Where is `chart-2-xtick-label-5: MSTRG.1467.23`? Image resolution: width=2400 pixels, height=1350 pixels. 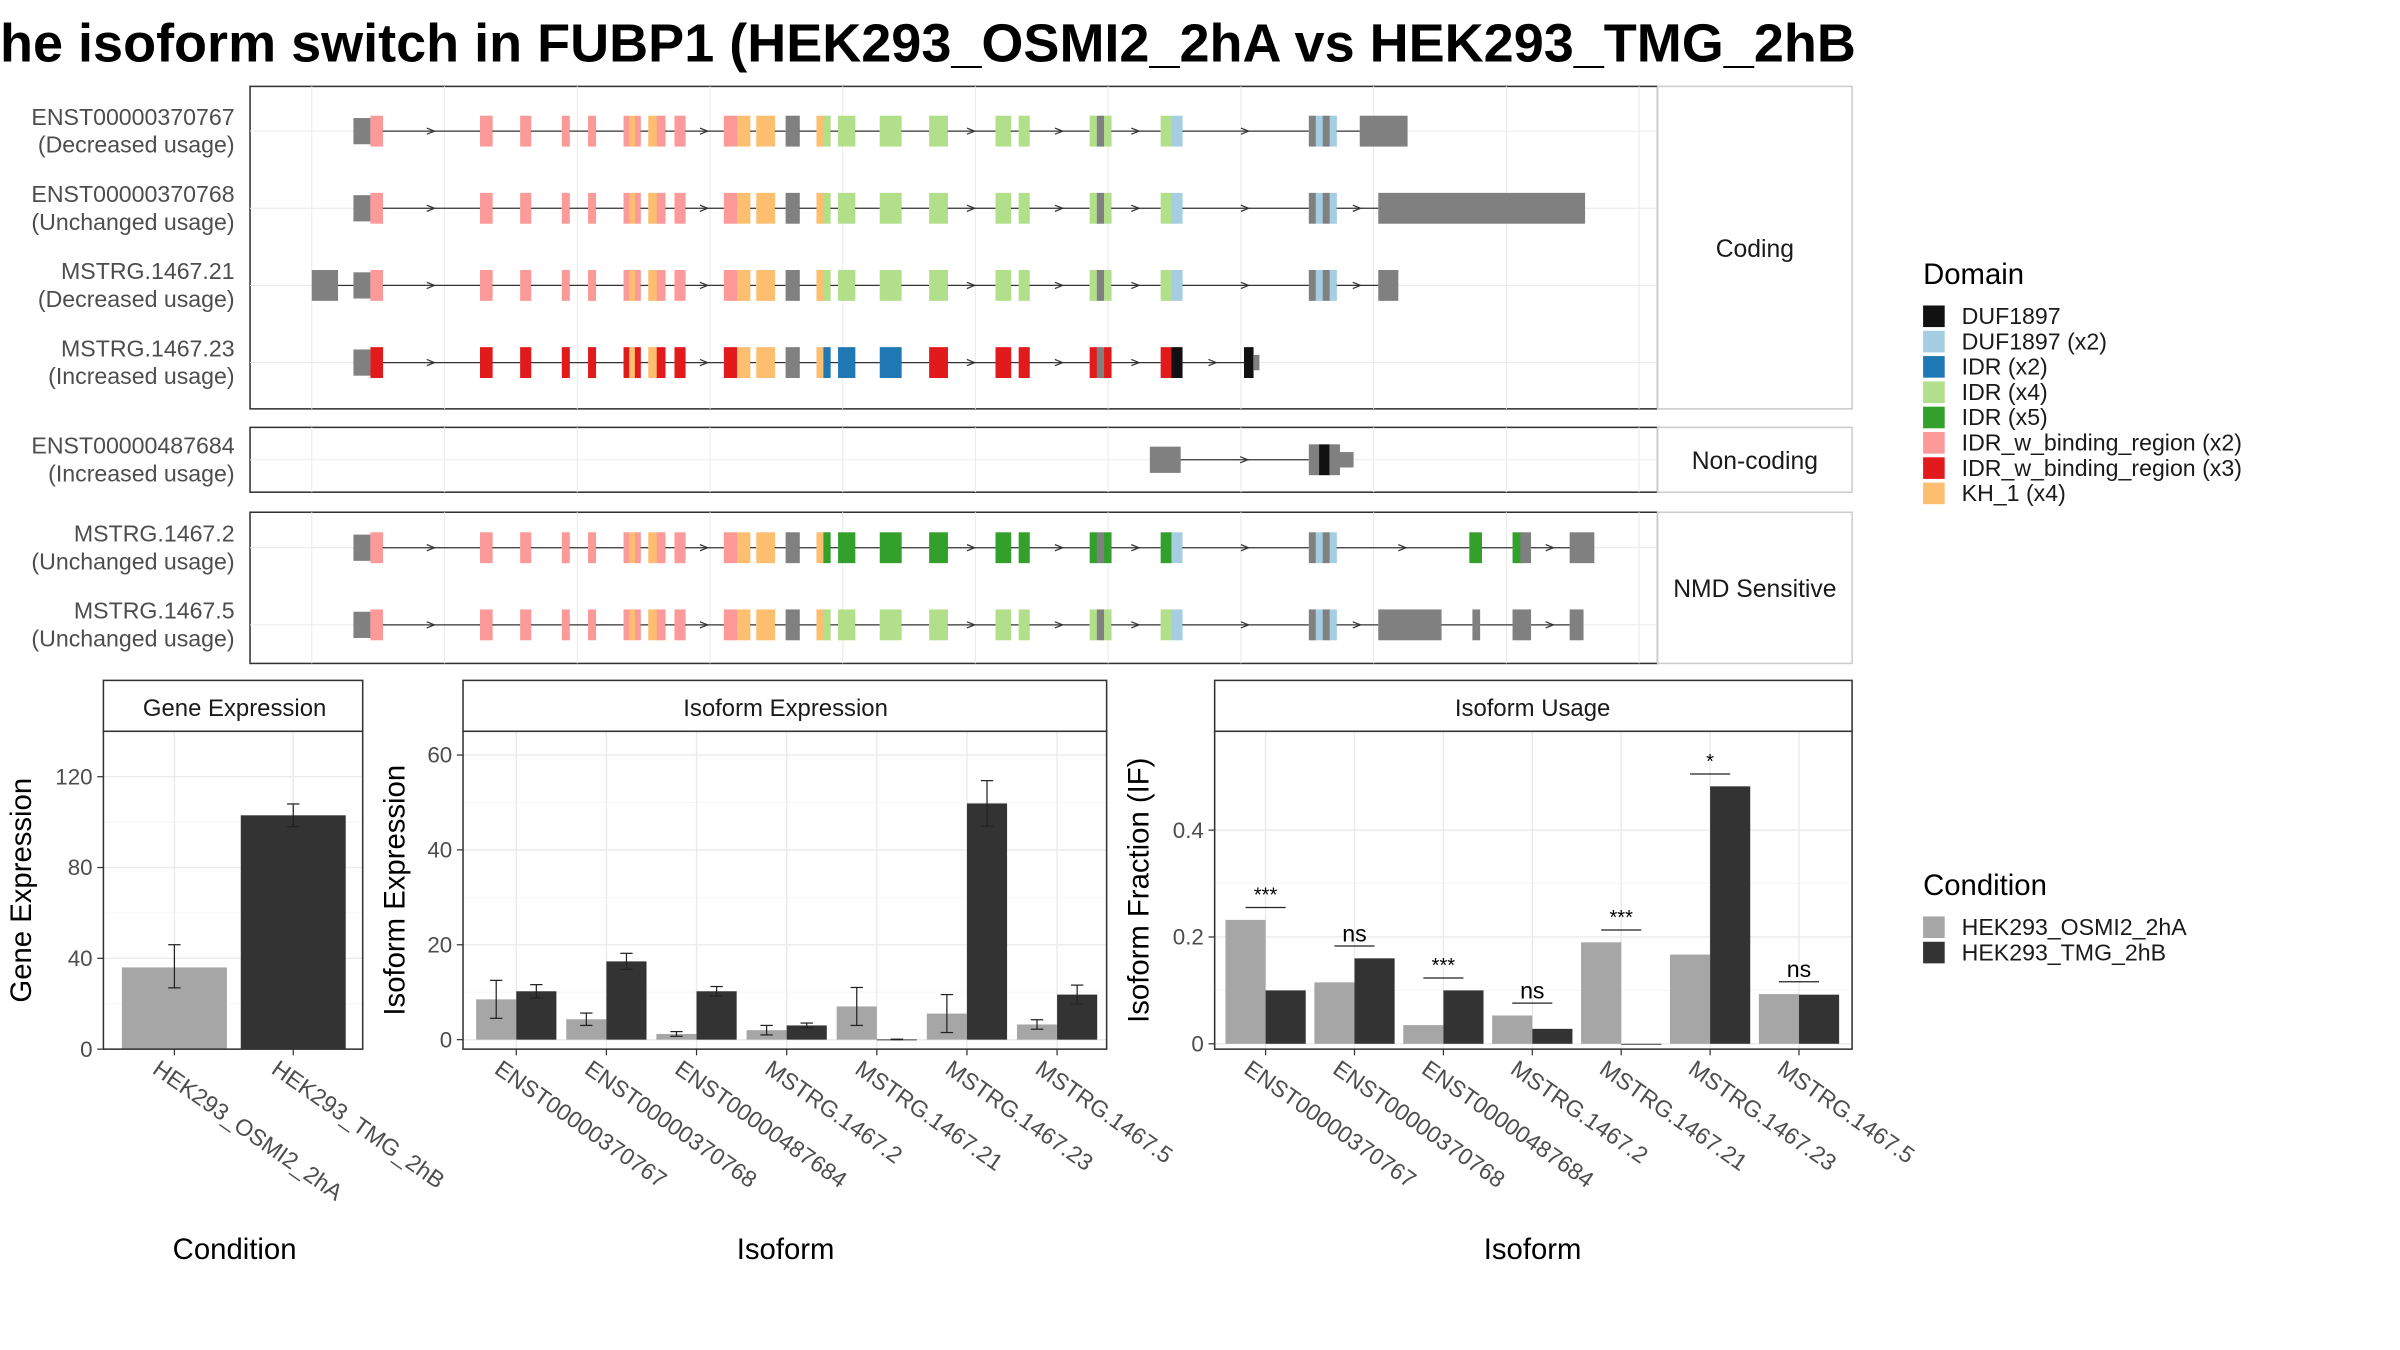
chart-2-xtick-label-5: MSTRG.1467.23 is located at coordinates (1762, 1115).